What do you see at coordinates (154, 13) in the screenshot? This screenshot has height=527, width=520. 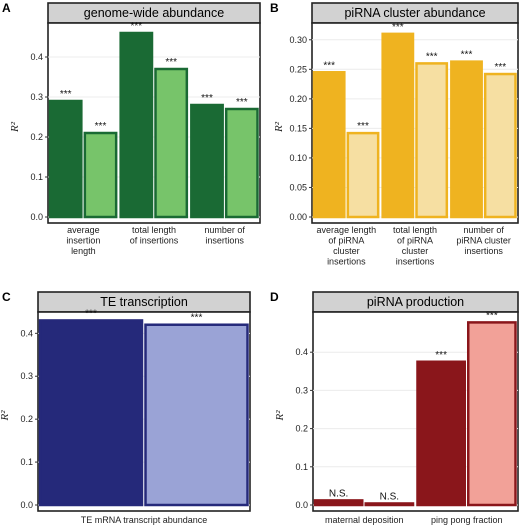 I see `panel-title: genome-wide abundance` at bounding box center [154, 13].